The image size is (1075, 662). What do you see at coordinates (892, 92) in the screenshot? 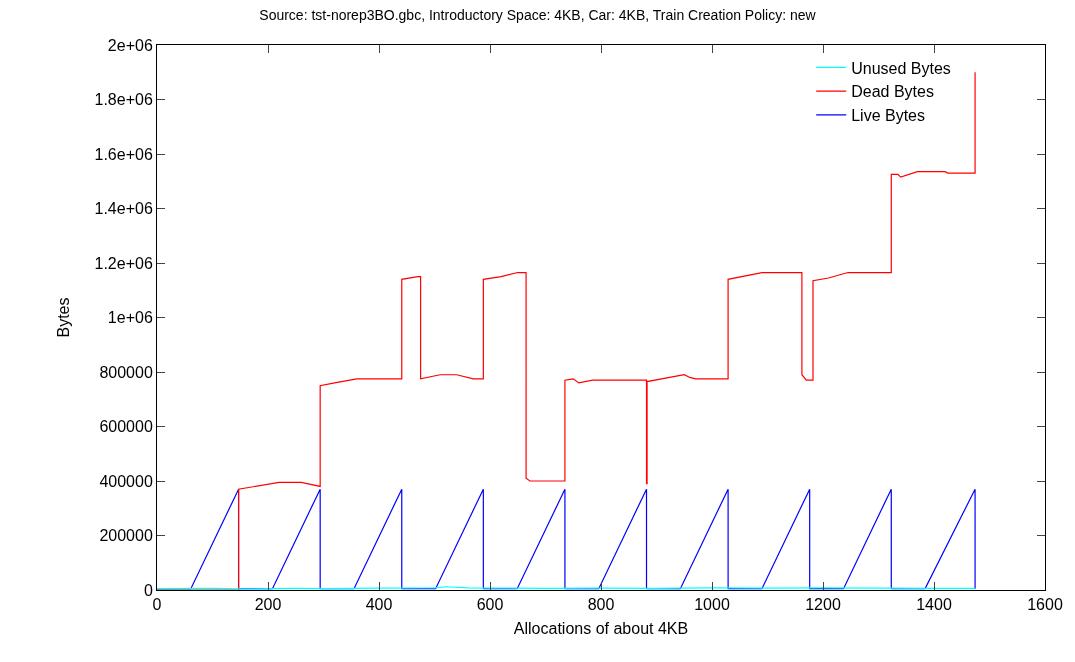
I see `legend-label: Dead Bytes` at bounding box center [892, 92].